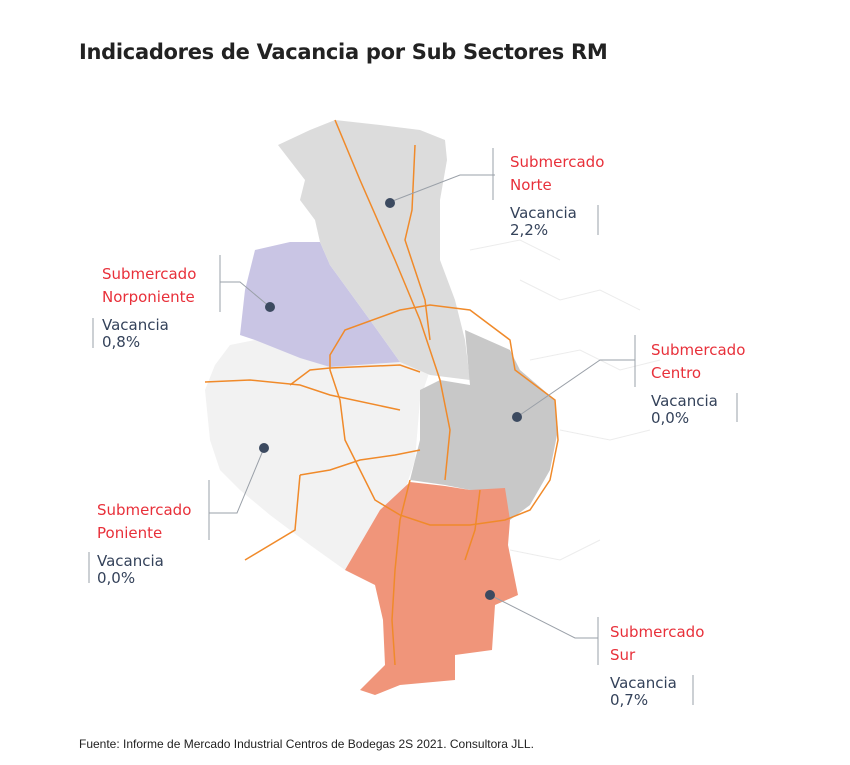  I want to click on submarket-name: Submercado Poniente, so click(144, 521).